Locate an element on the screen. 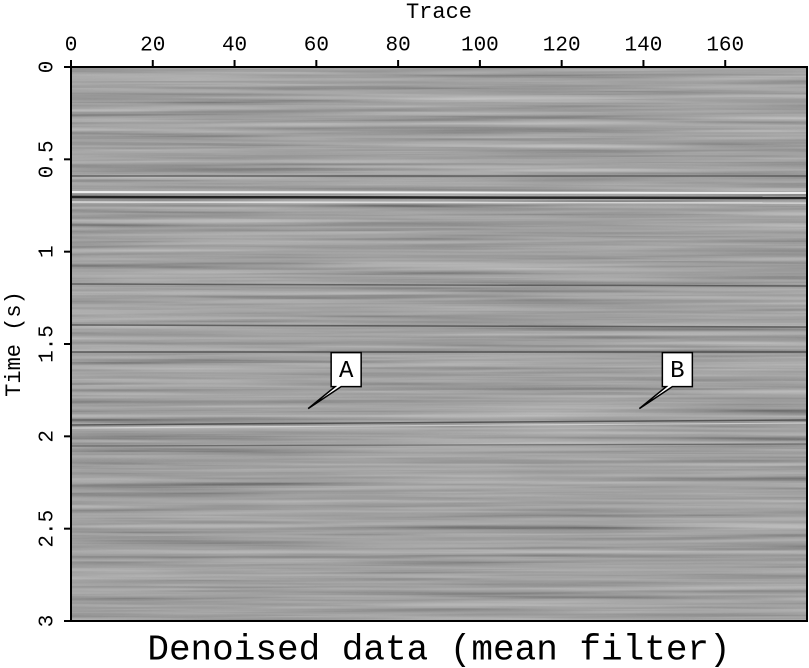  annotation-label: A is located at coordinates (346, 371).